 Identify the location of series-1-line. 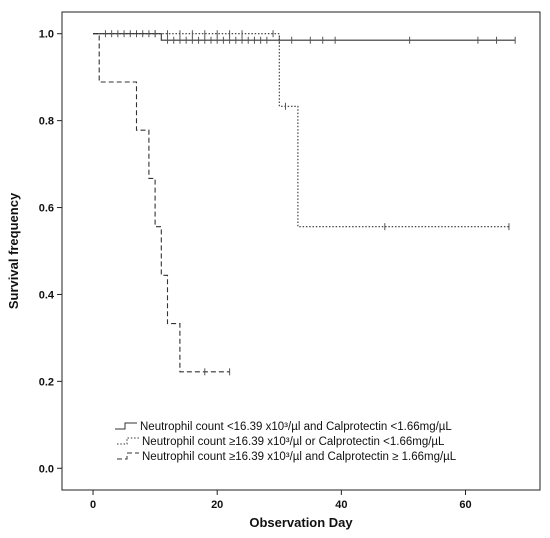
(304, 37).